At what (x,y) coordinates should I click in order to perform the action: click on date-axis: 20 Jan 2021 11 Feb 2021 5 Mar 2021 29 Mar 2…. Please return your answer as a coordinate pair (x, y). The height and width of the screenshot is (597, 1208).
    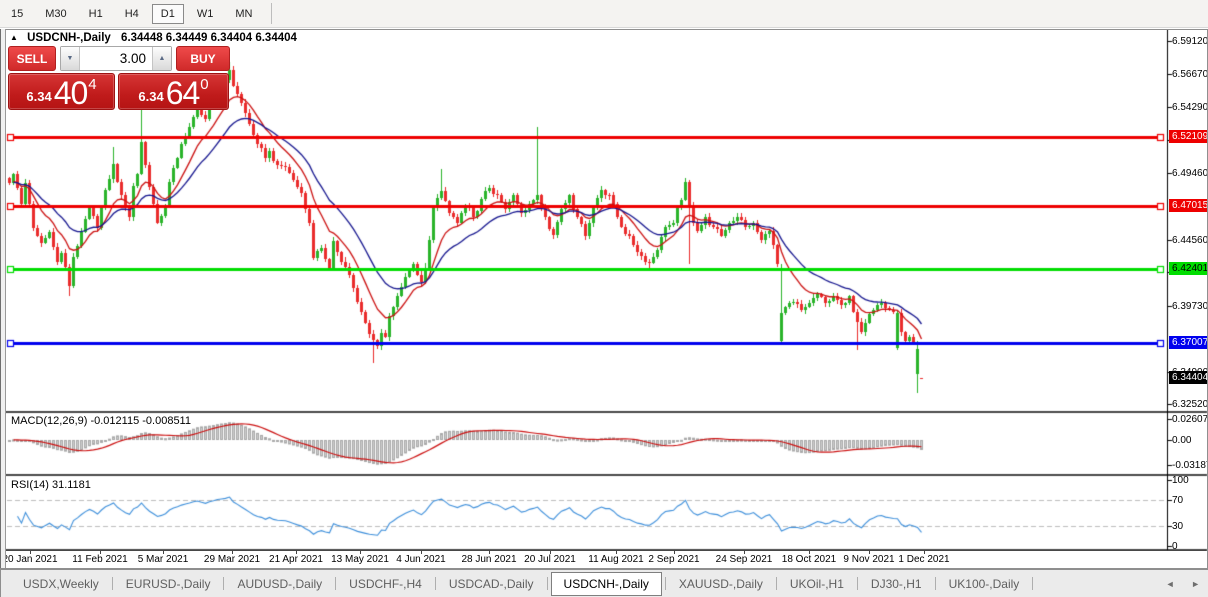
    Looking at the image, I should click on (604, 559).